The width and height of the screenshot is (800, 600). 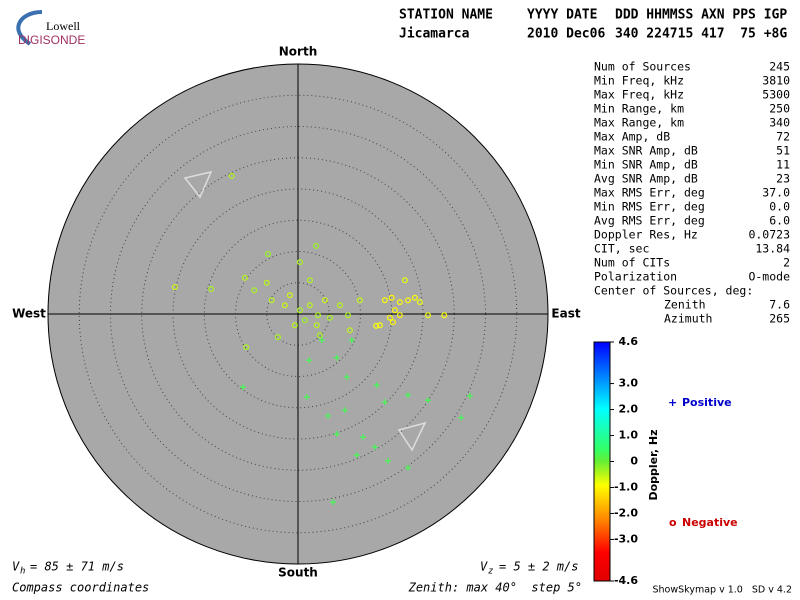 What do you see at coordinates (639, 95) in the screenshot?
I see `stat-label: Max Freq, kHz` at bounding box center [639, 95].